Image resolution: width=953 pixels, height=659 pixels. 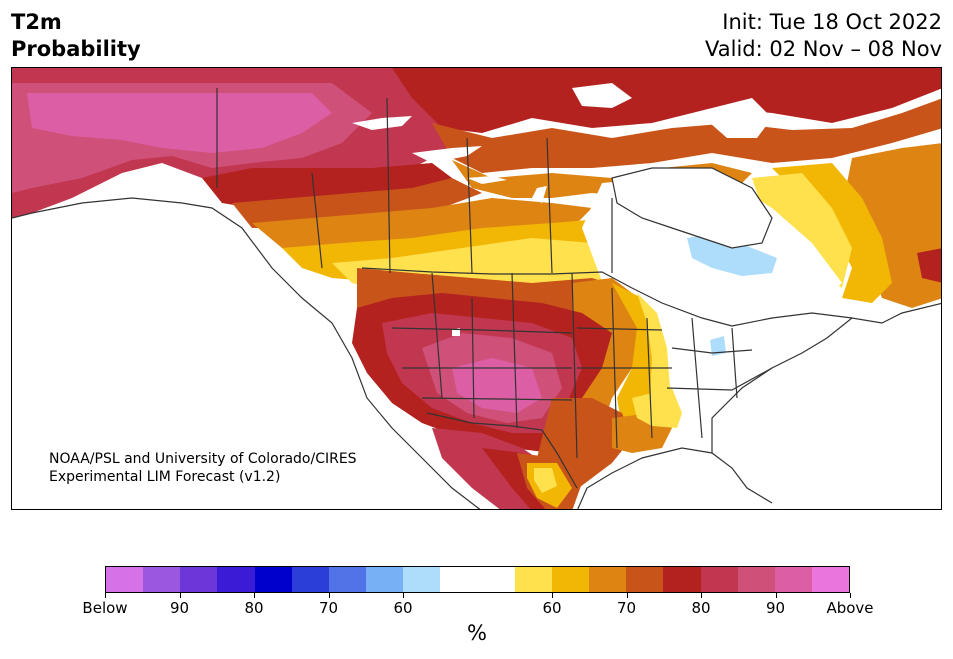 I want to click on shade-above-75-bc, so click(x=357, y=203).